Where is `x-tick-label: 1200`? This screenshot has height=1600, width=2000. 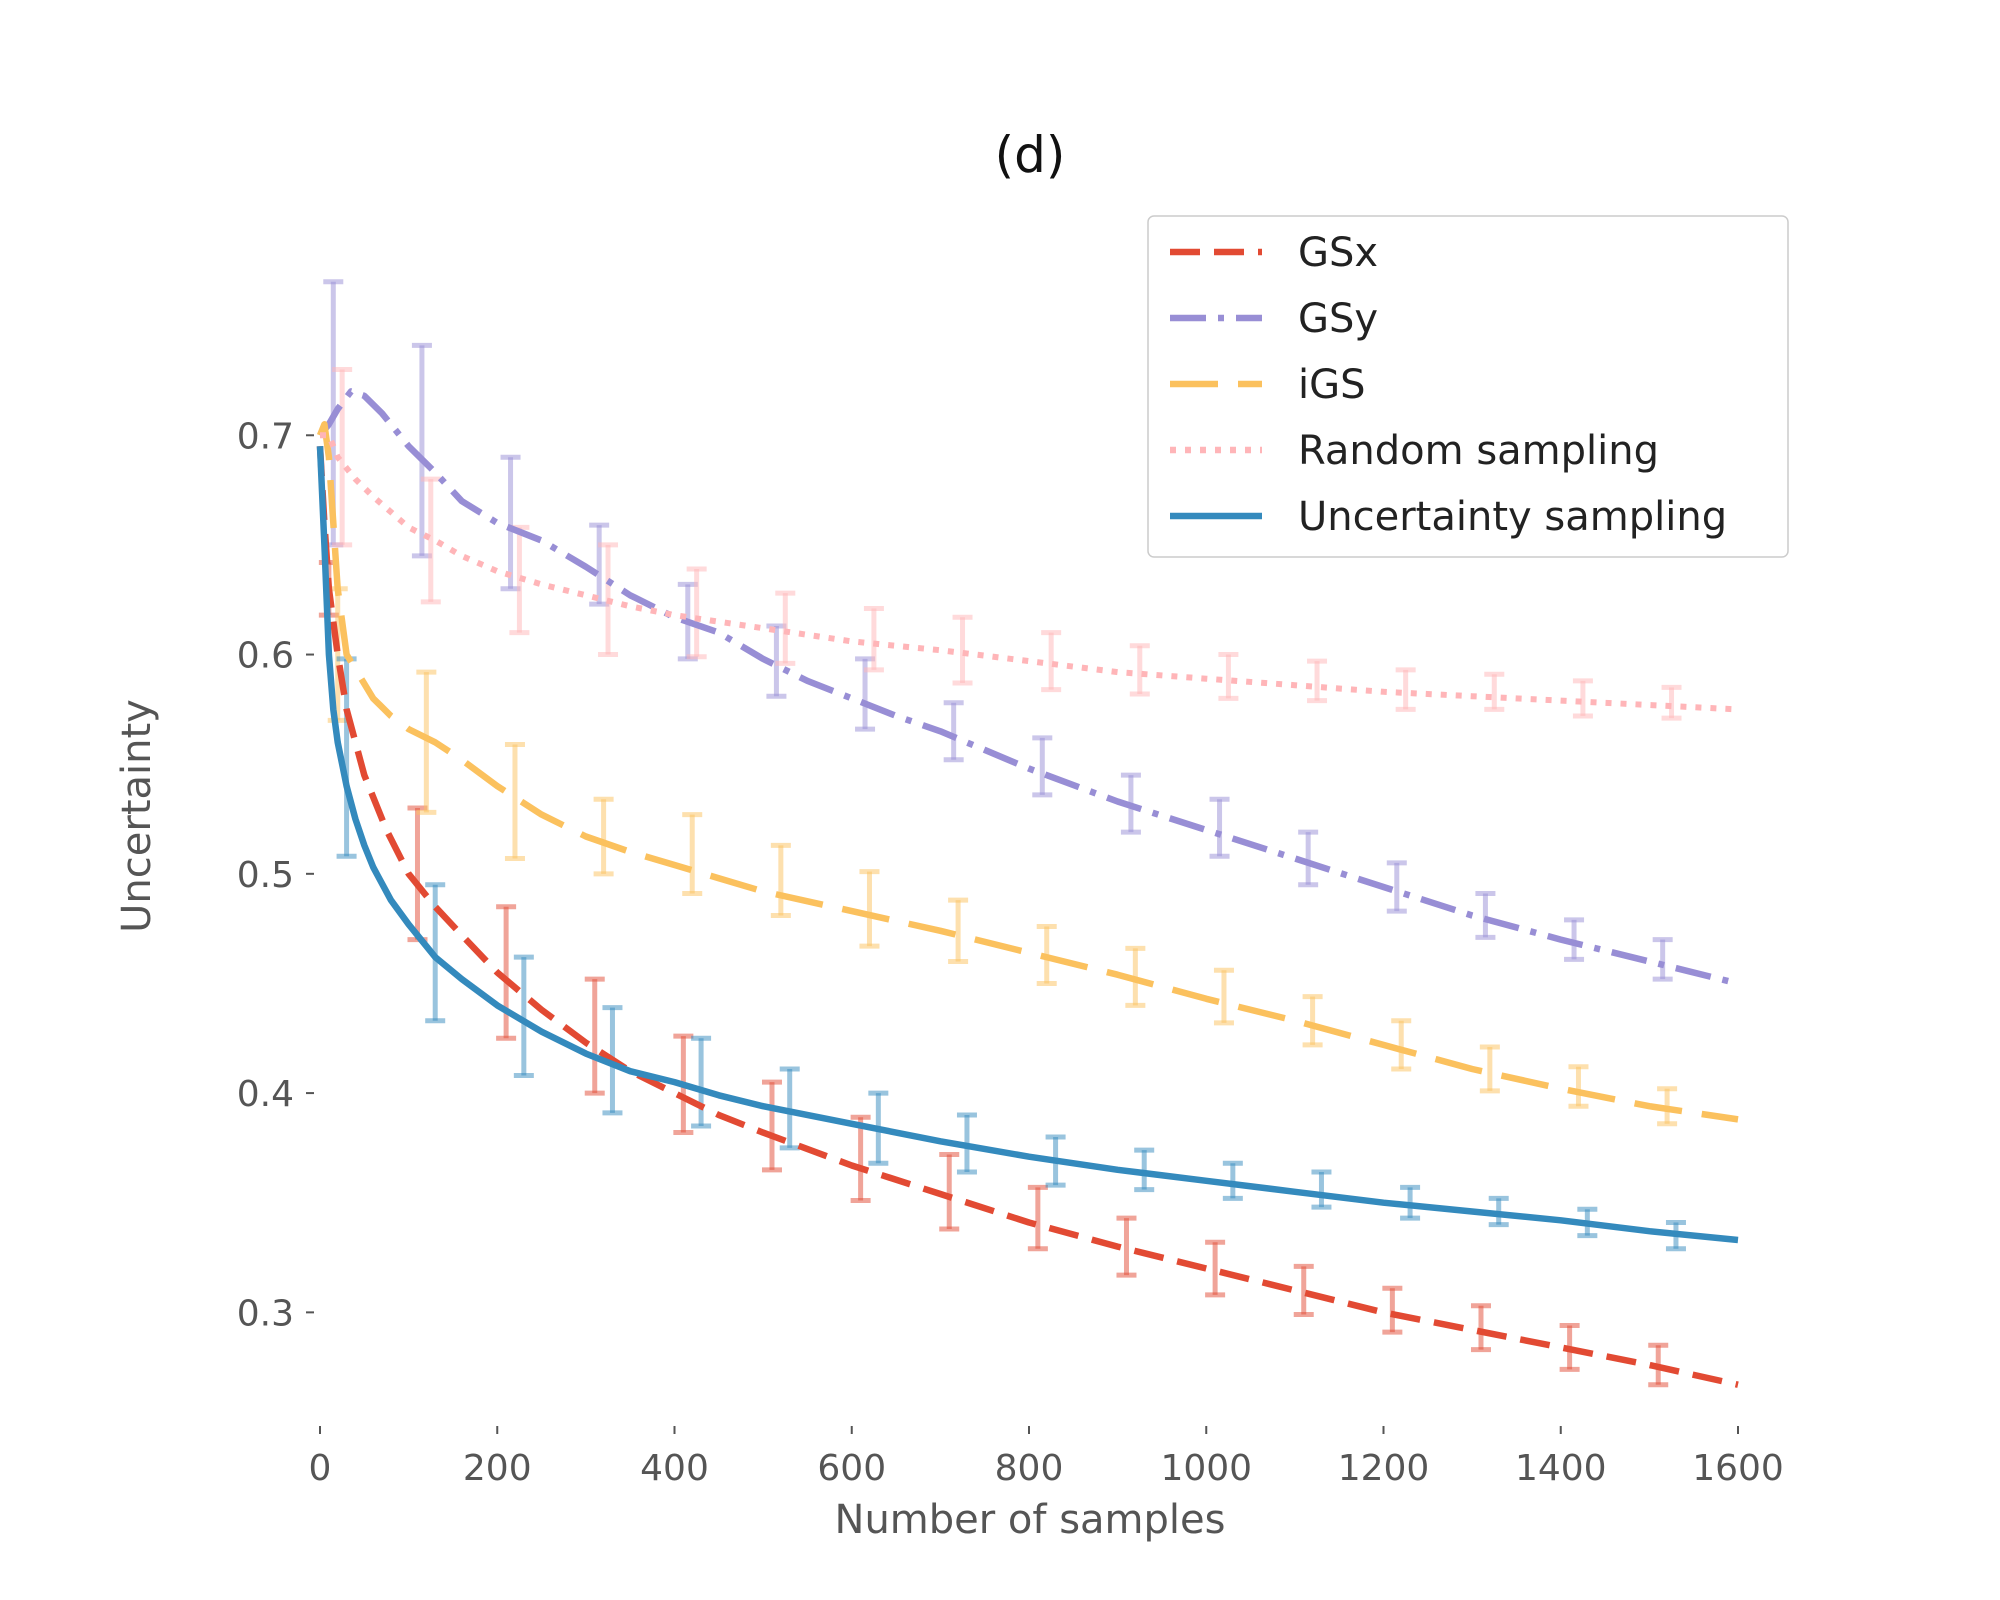
x-tick-label: 1200 is located at coordinates (1384, 1468).